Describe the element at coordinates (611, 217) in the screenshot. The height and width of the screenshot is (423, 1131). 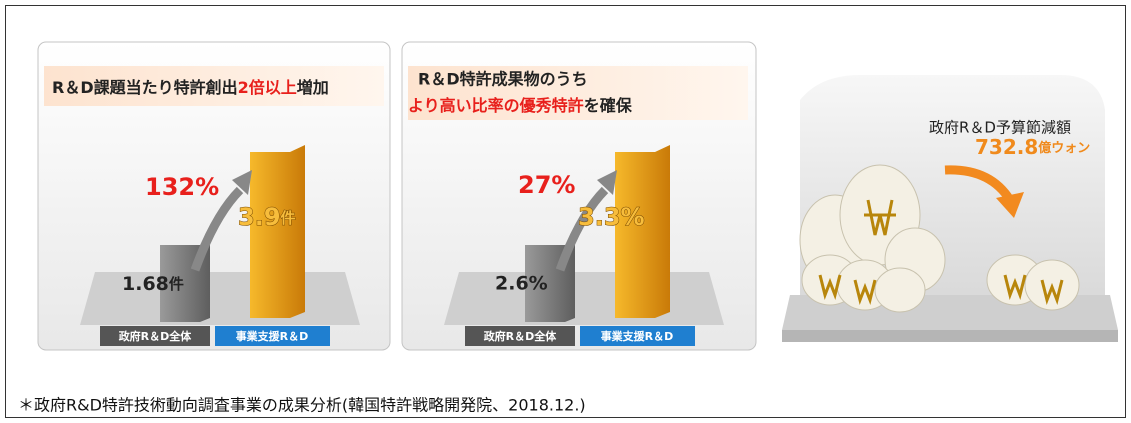
I see `bar-value: 3.3%` at that location.